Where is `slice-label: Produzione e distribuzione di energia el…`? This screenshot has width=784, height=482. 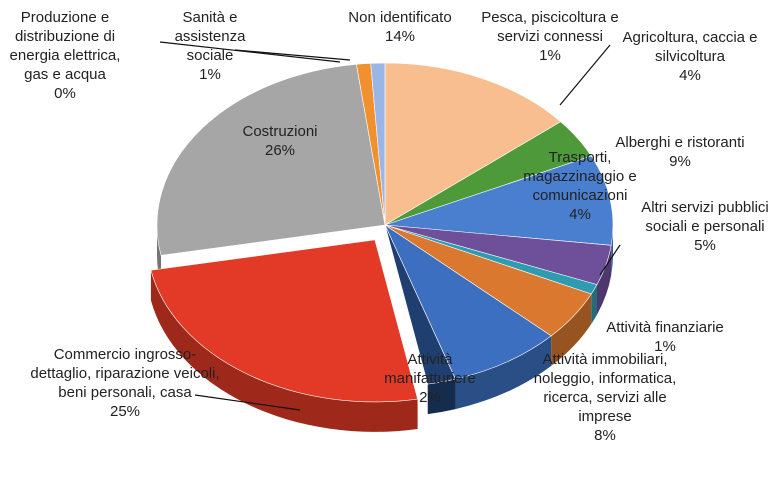 slice-label: Produzione e distribuzione di energia el… is located at coordinates (65, 55).